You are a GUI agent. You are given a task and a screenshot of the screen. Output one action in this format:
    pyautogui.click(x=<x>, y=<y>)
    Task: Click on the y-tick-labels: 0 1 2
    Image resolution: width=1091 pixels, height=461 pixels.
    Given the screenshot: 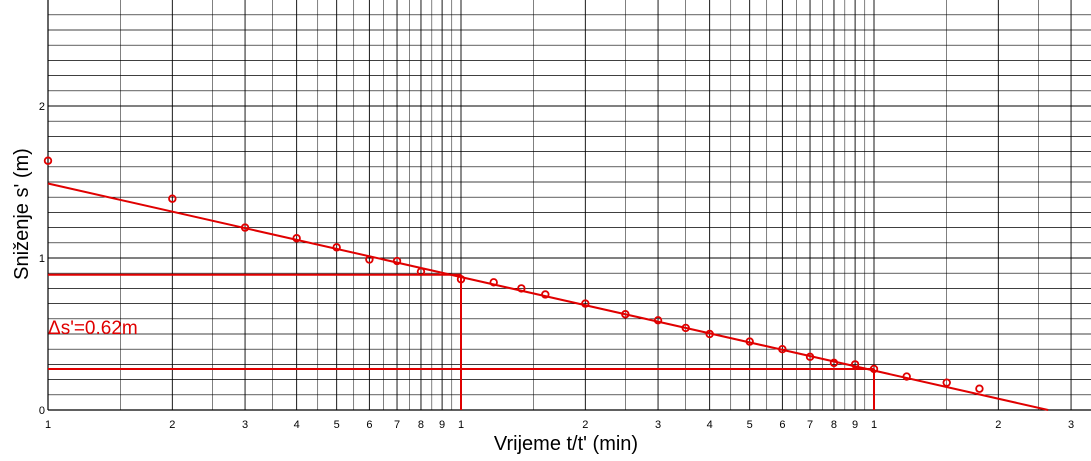 What is the action you would take?
    pyautogui.click(x=42, y=259)
    